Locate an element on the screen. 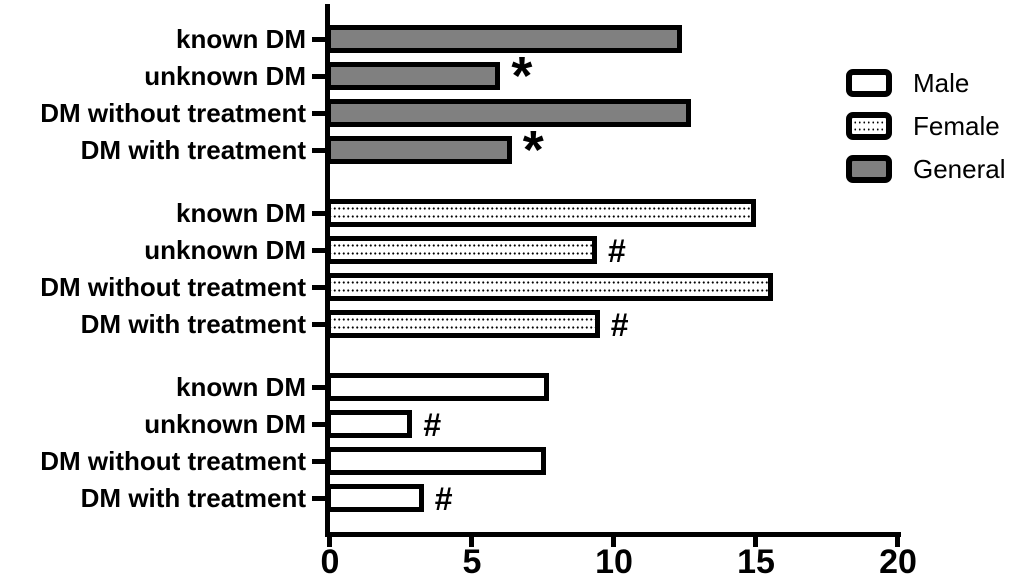 This screenshot has width=1024, height=577. legend-label-general: General is located at coordinates (959, 169).